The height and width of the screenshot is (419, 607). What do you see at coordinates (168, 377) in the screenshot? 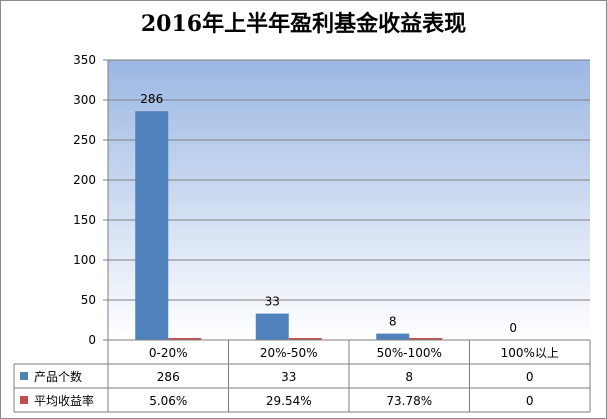
I see `table-cell-0-0: 286` at bounding box center [168, 377].